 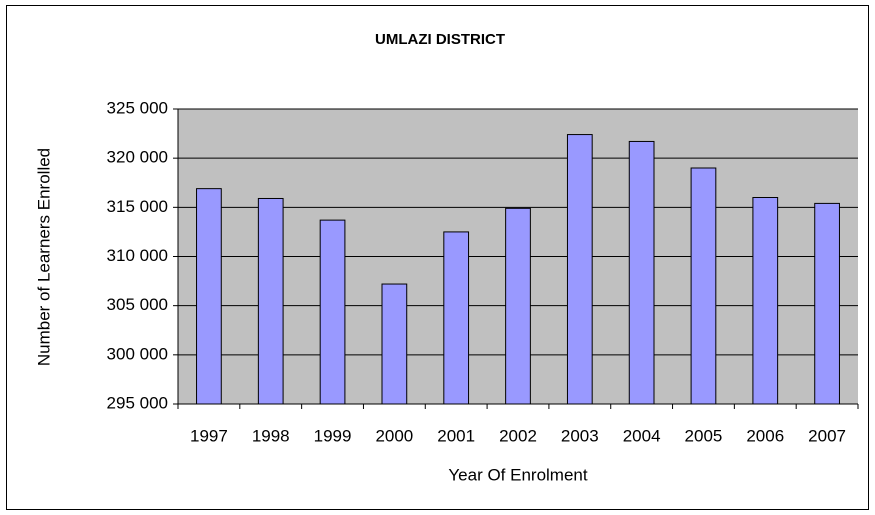 What do you see at coordinates (642, 435) in the screenshot?
I see `x-tick-label: 2004` at bounding box center [642, 435].